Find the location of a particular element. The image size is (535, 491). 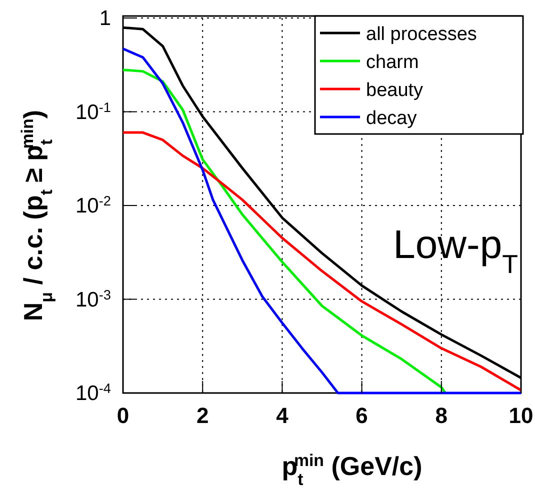

y-tick-label: 10$^{-2}$ is located at coordinates (93, 205).